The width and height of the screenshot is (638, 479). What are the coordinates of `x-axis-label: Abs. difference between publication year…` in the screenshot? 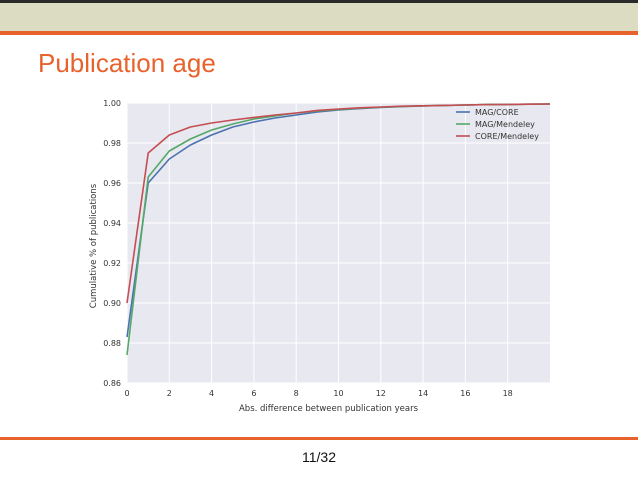 It's located at (329, 409).